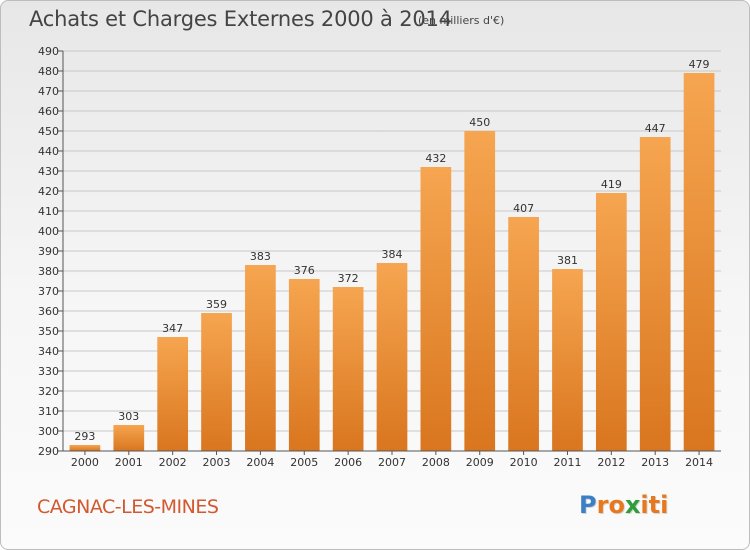  What do you see at coordinates (128, 507) in the screenshot?
I see `commune-name: CAGNAC-LES-MINES` at bounding box center [128, 507].